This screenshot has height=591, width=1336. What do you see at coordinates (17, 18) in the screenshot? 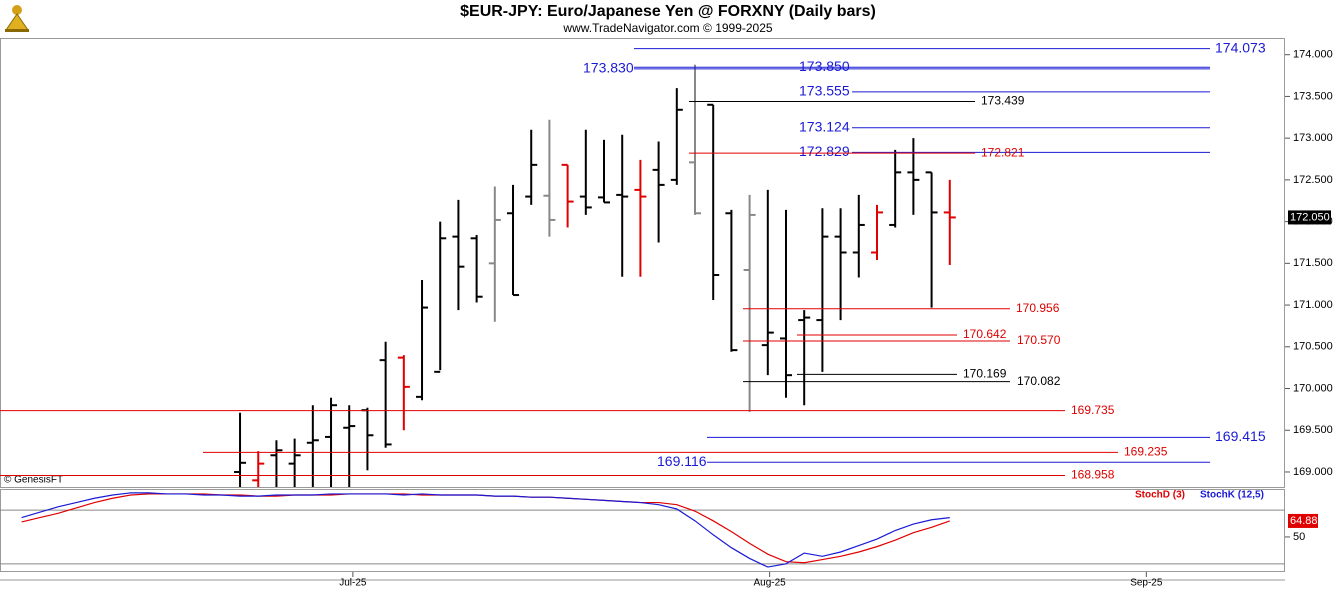
I see `logo` at bounding box center [17, 18].